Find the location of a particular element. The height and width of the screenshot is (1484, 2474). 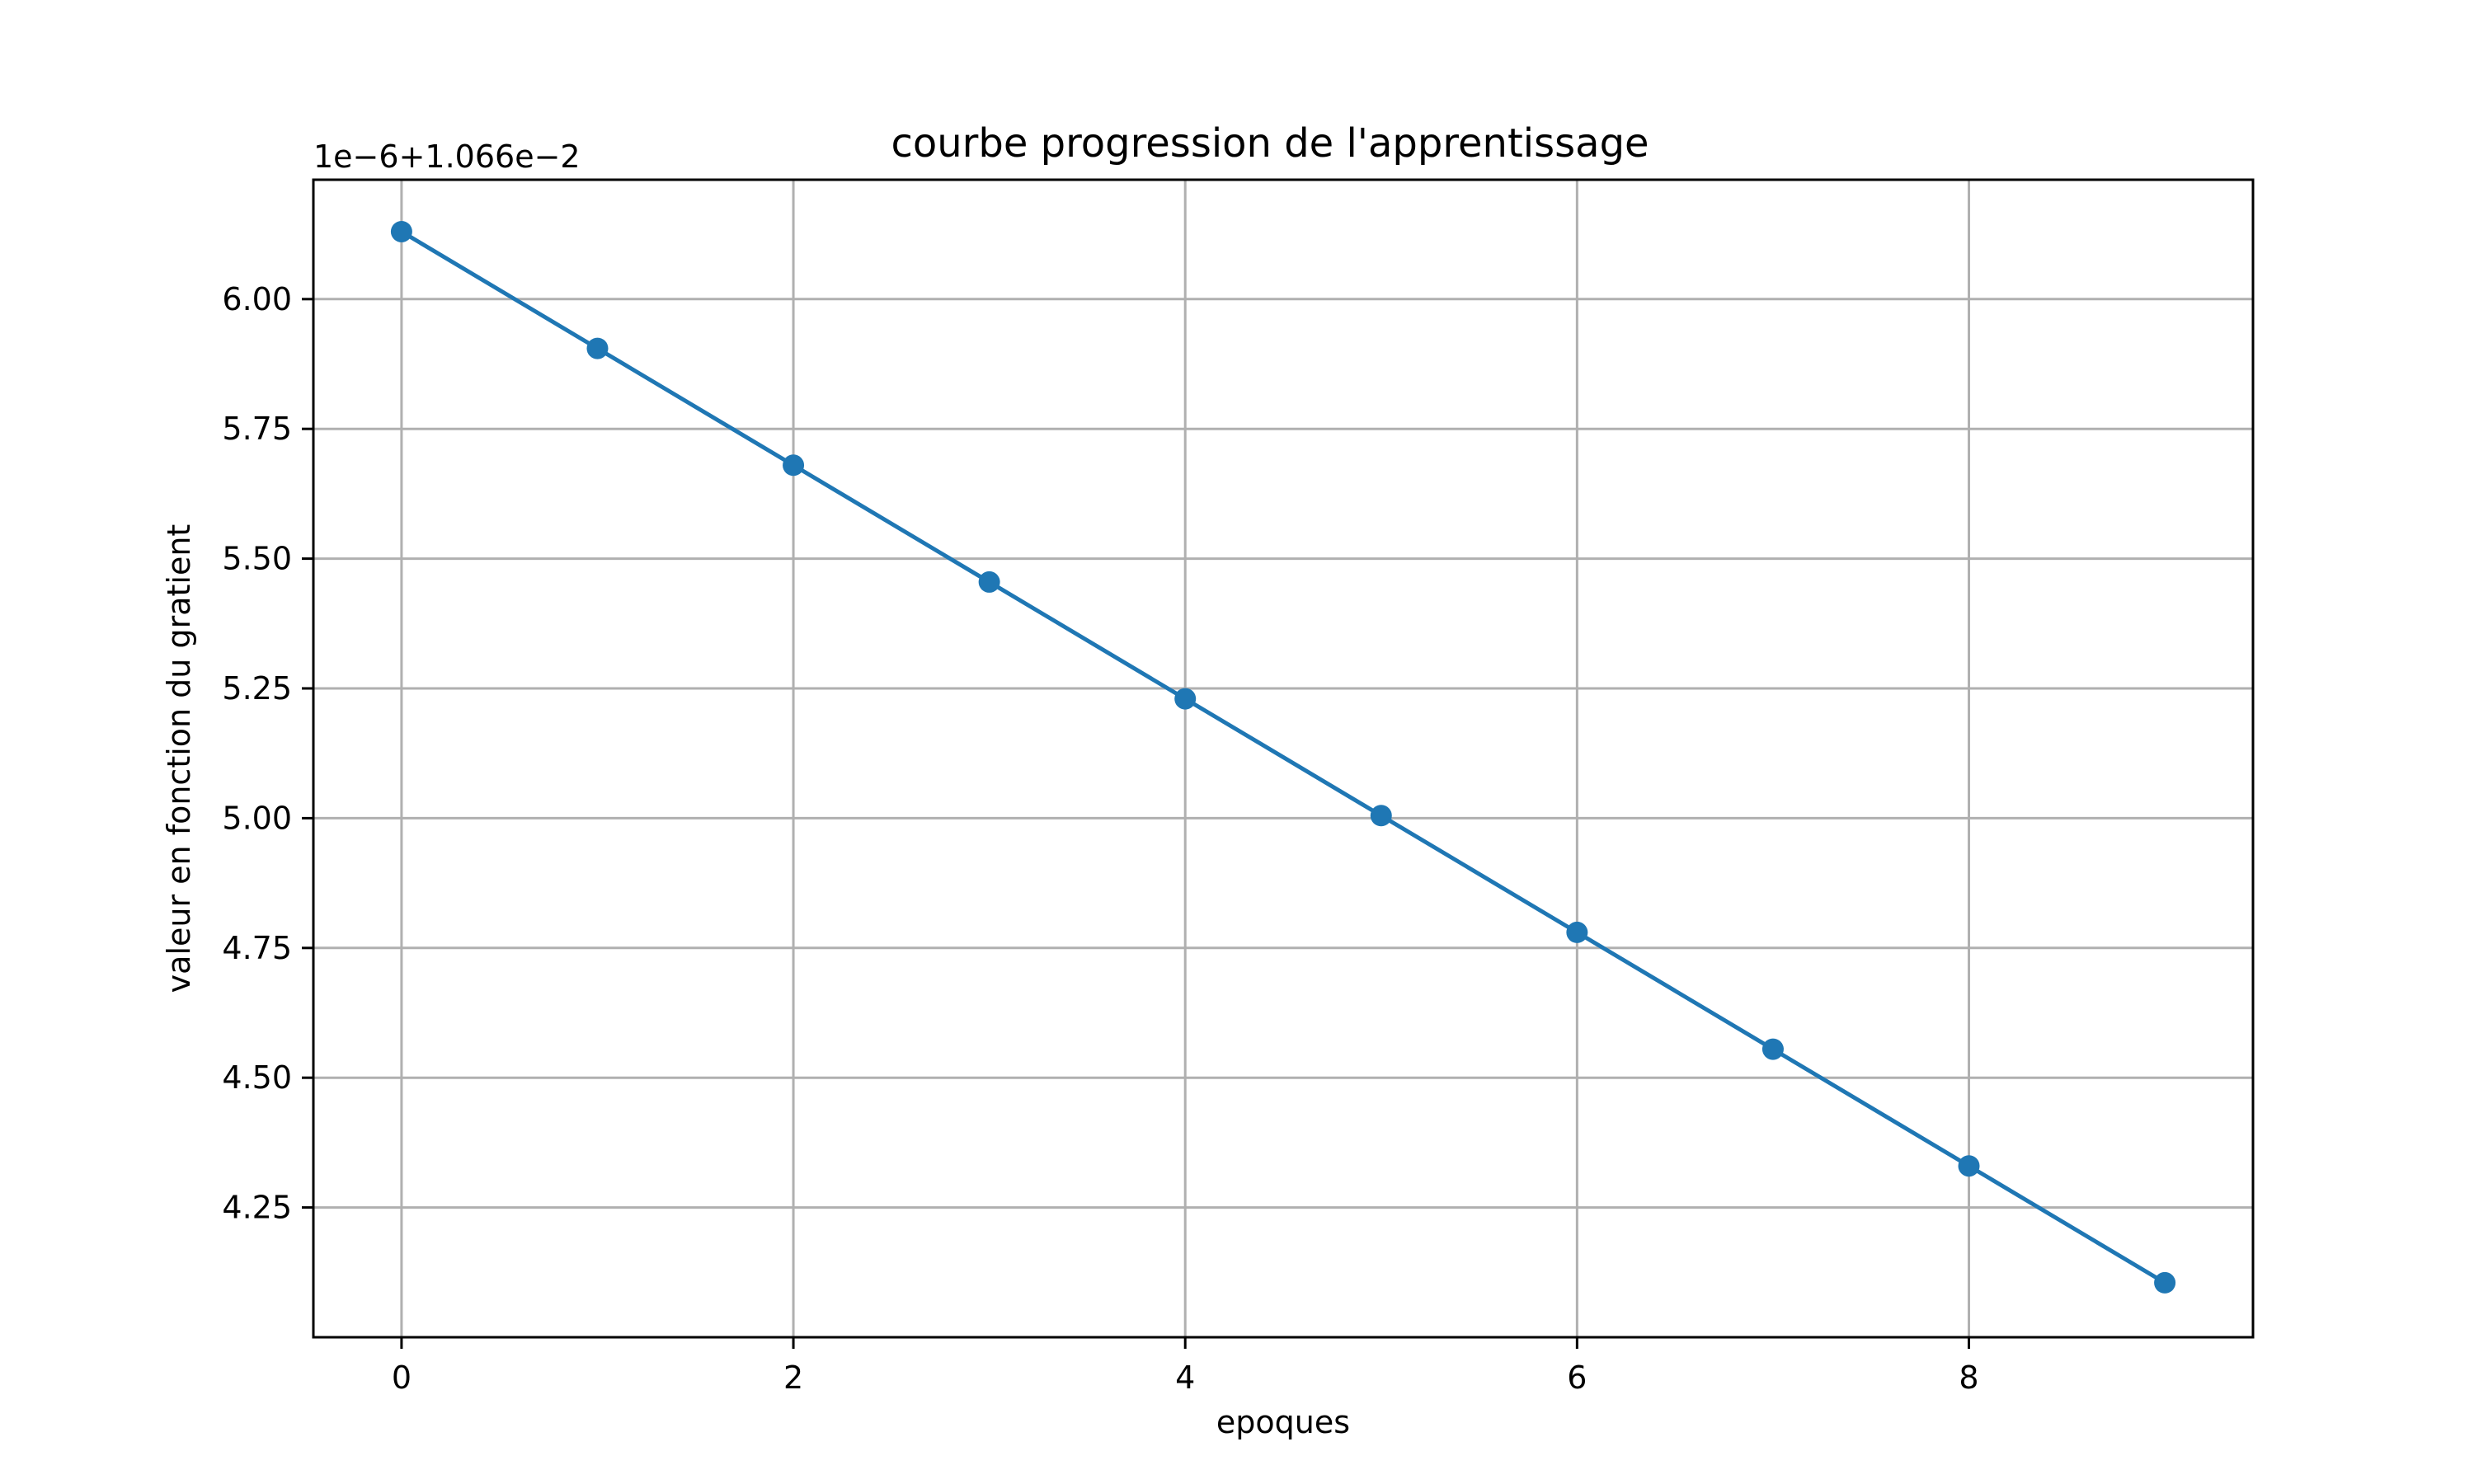

x-tick-label: 8 is located at coordinates (1968, 1378).